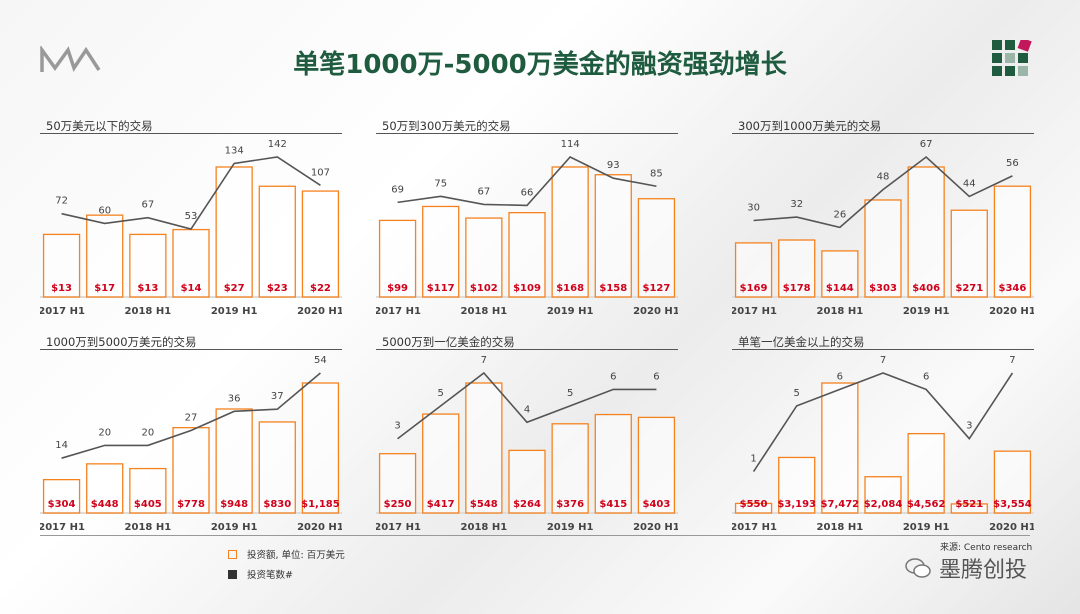  Describe the element at coordinates (753, 208) in the screenshot. I see `count-label: 30` at that location.